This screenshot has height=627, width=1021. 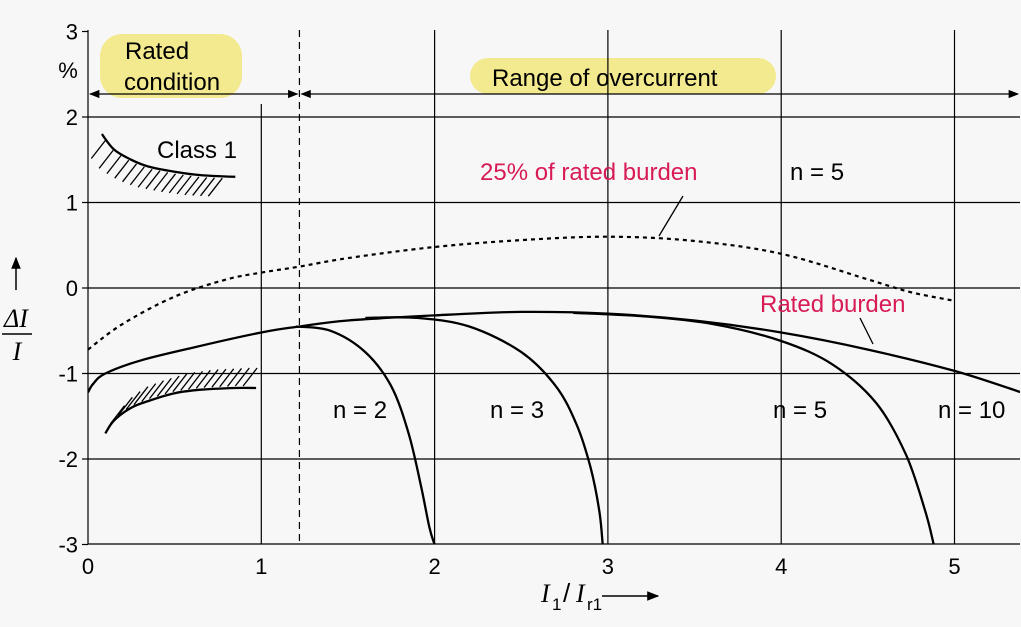 What do you see at coordinates (567, 593) in the screenshot?
I see `x-label-slash: /` at bounding box center [567, 593].